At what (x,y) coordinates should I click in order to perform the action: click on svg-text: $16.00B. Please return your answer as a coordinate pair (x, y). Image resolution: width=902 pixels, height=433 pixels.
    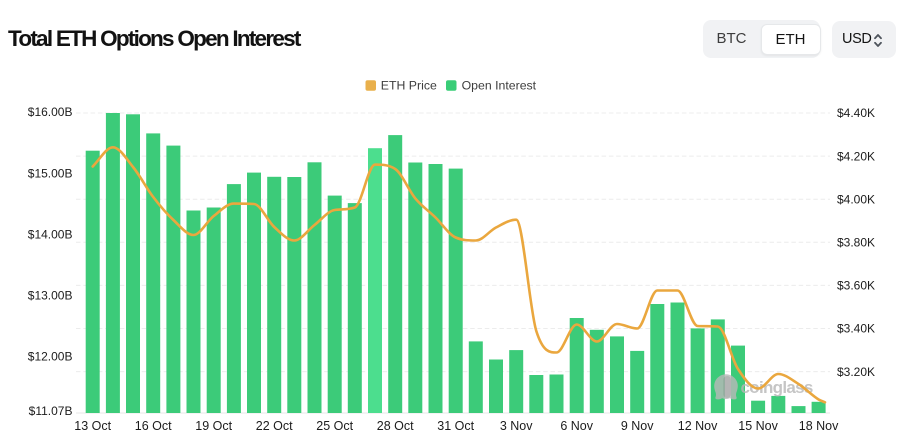
    Looking at the image, I should click on (50, 112).